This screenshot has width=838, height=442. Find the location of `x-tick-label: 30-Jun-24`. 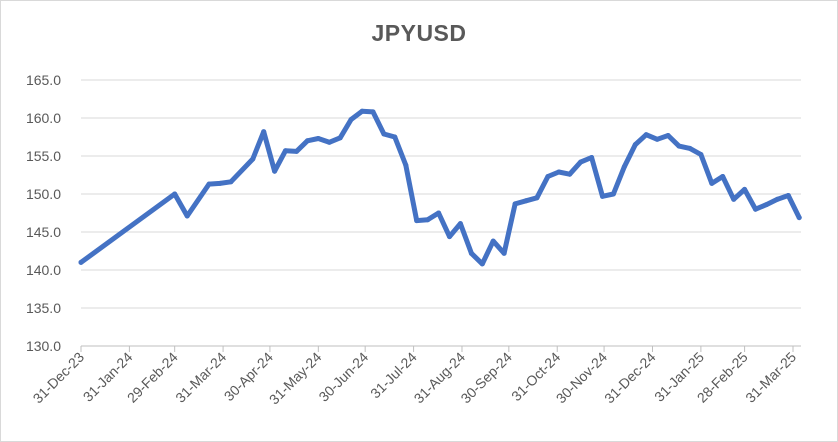

x-tick-label: 30-Jun-24 is located at coordinates (343, 377).